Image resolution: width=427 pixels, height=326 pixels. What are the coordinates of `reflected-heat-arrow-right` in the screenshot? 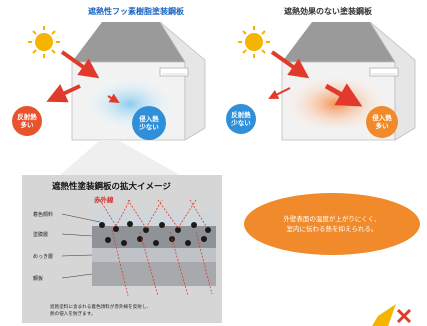 It's located at (279, 93).